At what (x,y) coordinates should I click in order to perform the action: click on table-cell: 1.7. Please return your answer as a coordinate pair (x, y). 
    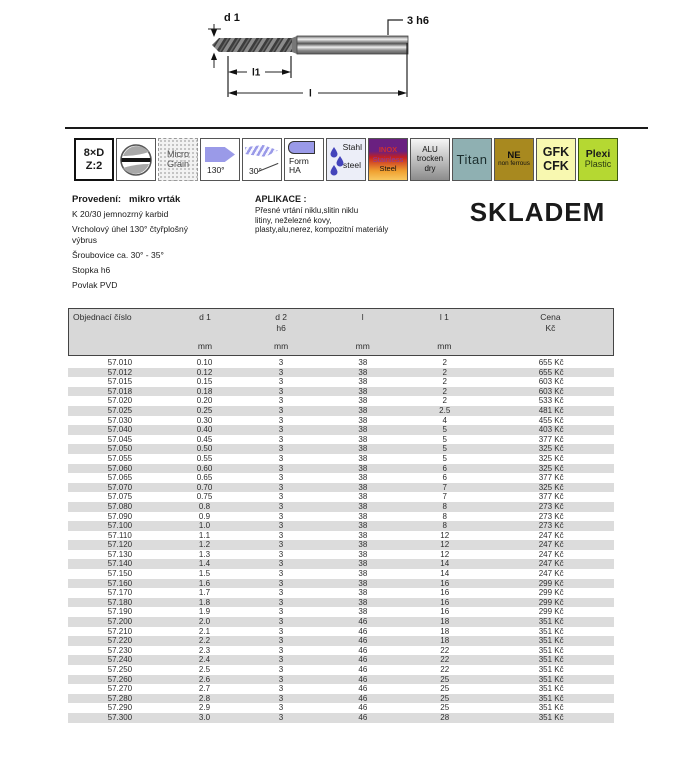
    Looking at the image, I should click on (204, 593).